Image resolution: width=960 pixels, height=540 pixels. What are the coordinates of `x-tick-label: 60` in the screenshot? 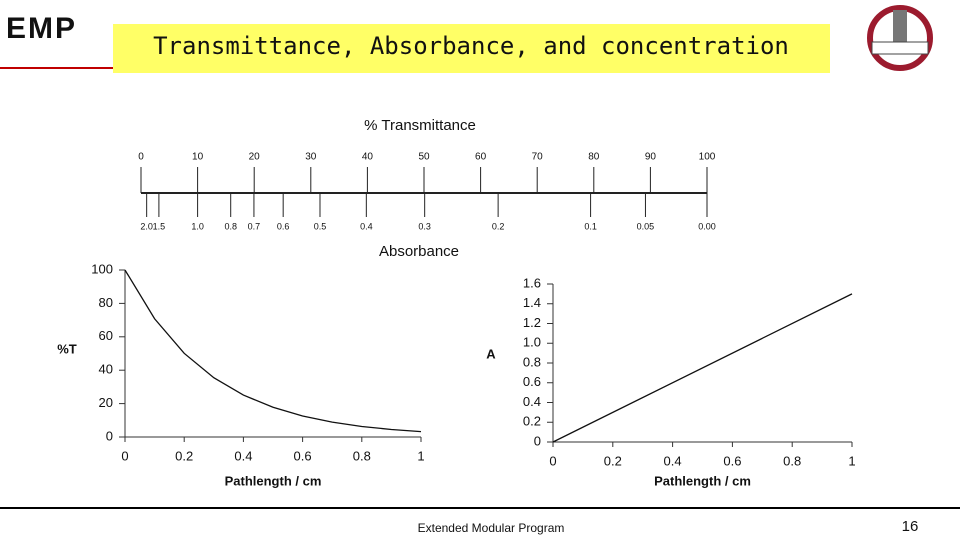 It's located at (481, 157).